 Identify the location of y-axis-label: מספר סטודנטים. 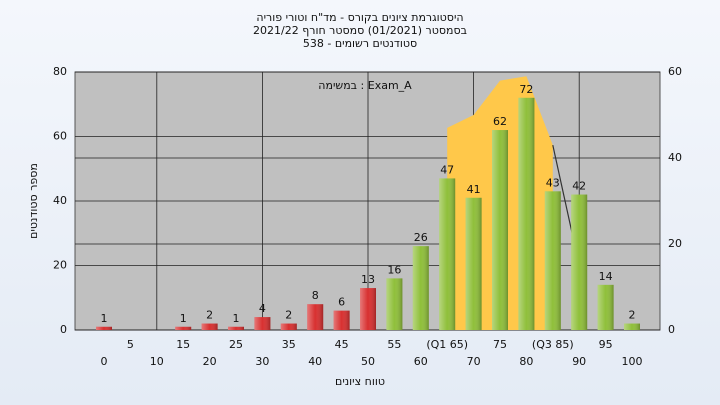
(33, 201).